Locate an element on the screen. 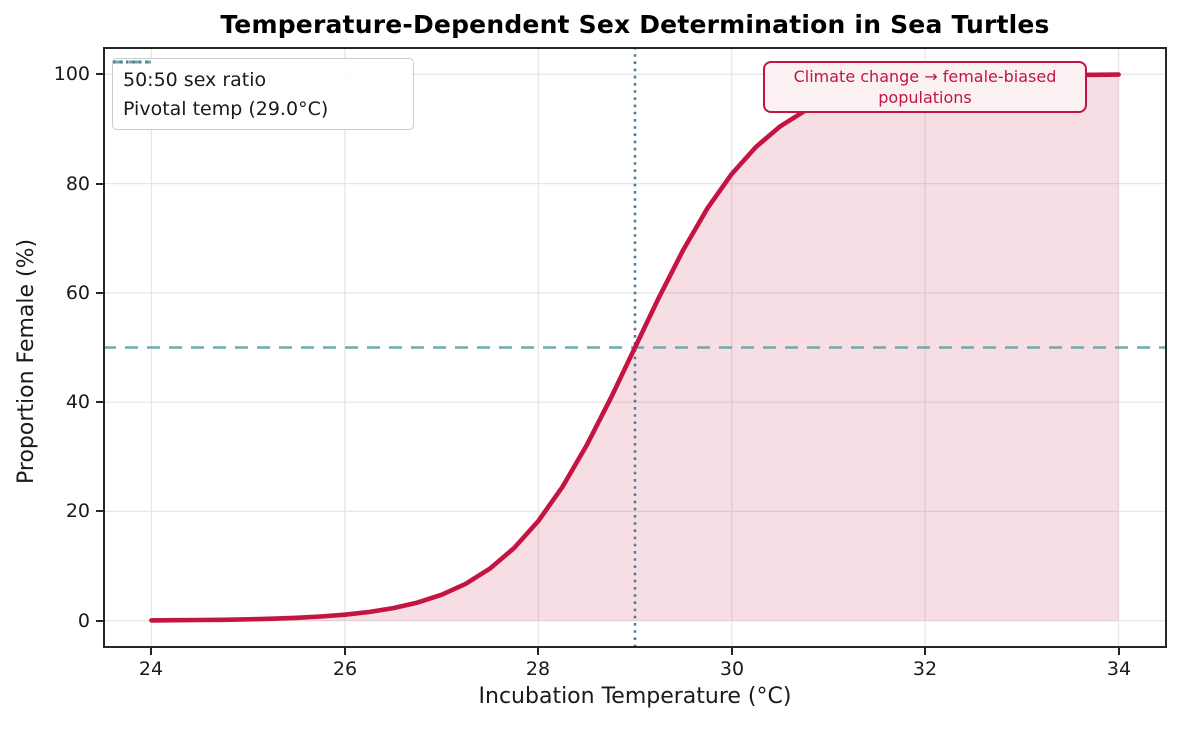 The image size is (1182, 730). legend-label-pivotal-temp: Pivotal temp (29.0°C) is located at coordinates (226, 108).